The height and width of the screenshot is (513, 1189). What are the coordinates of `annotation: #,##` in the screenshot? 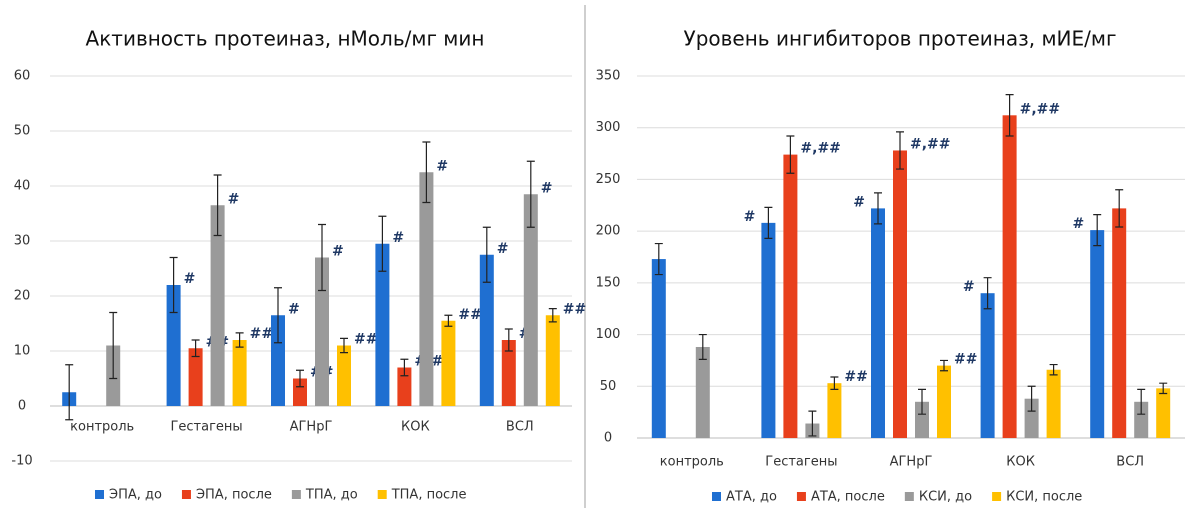 It's located at (1040, 109).